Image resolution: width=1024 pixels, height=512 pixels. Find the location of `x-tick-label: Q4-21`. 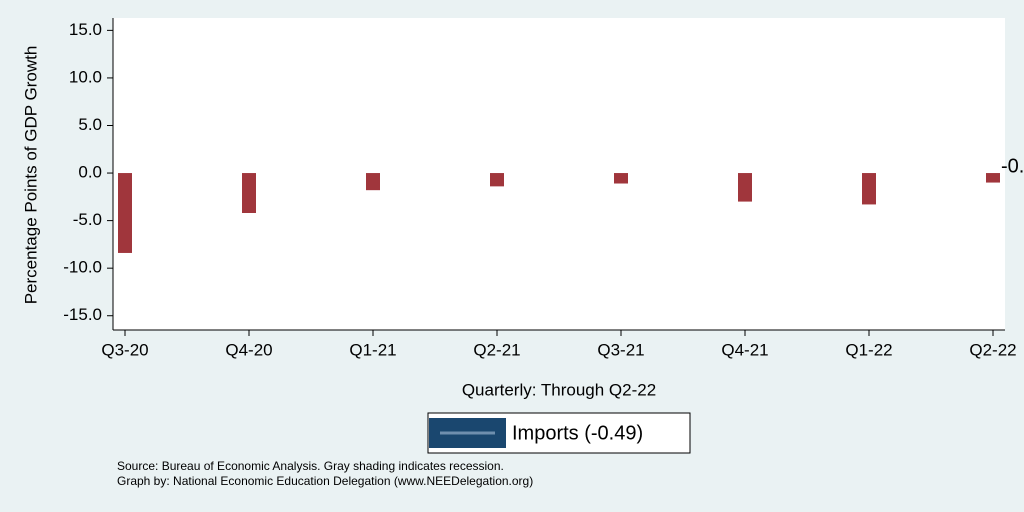

x-tick-label: Q4-21 is located at coordinates (744, 349).